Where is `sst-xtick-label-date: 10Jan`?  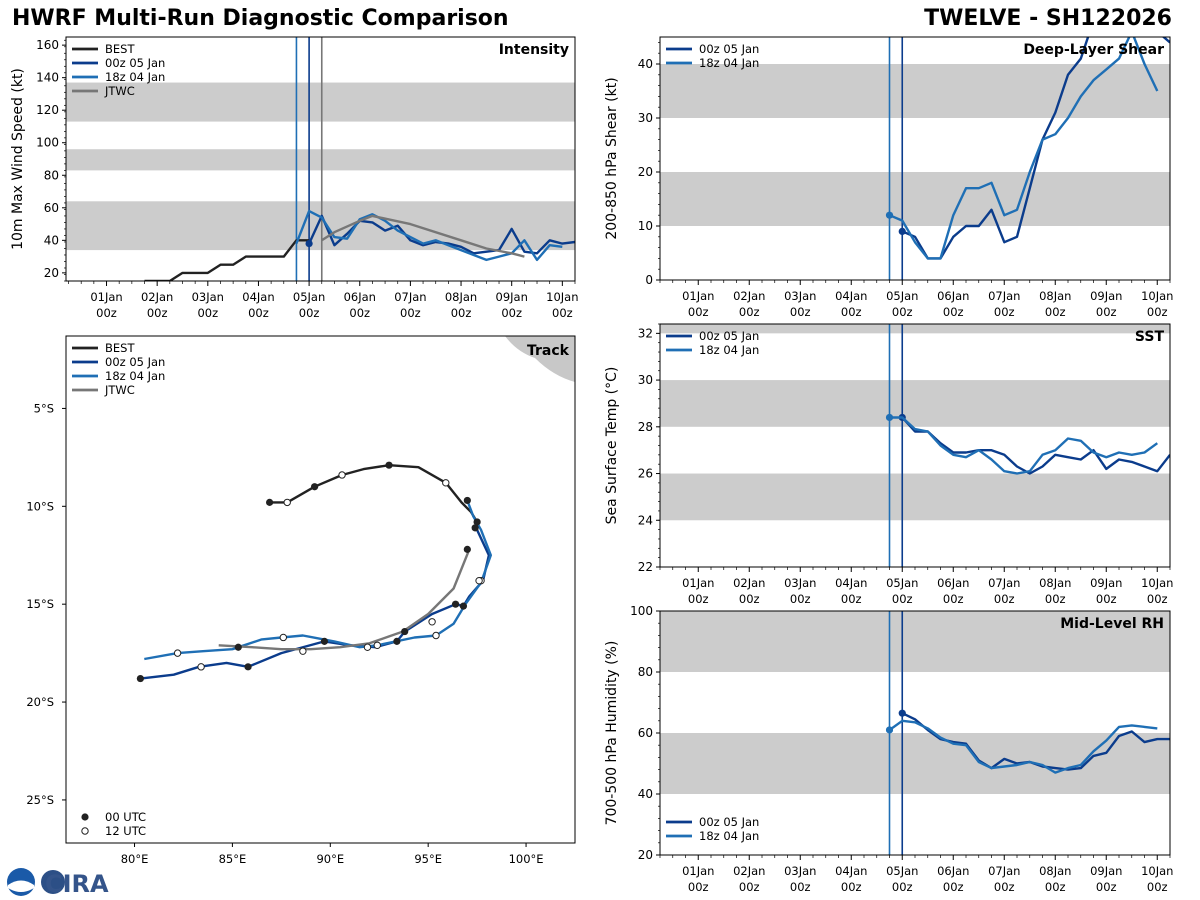 sst-xtick-label-date: 10Jan is located at coordinates (1157, 583).